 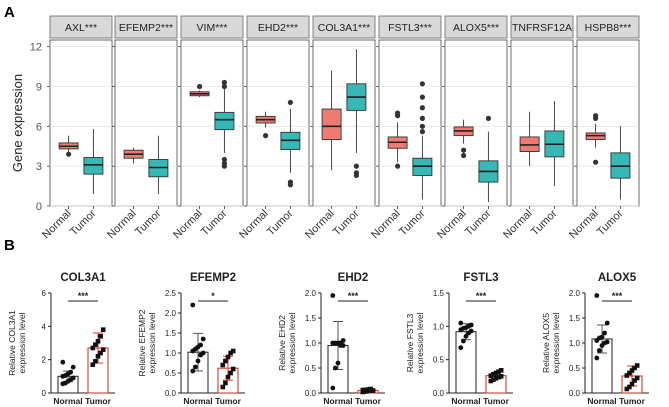 I want to click on facet-title: FSTL3***, so click(x=410, y=28).